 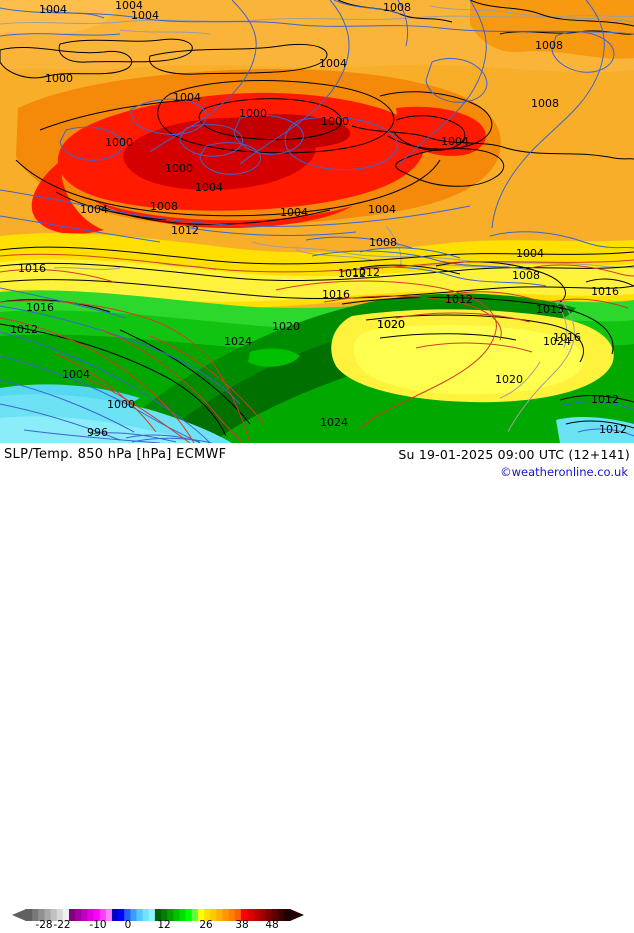 What do you see at coordinates (67, 197) in the screenshot?
I see `temp-band-red-west` at bounding box center [67, 197].